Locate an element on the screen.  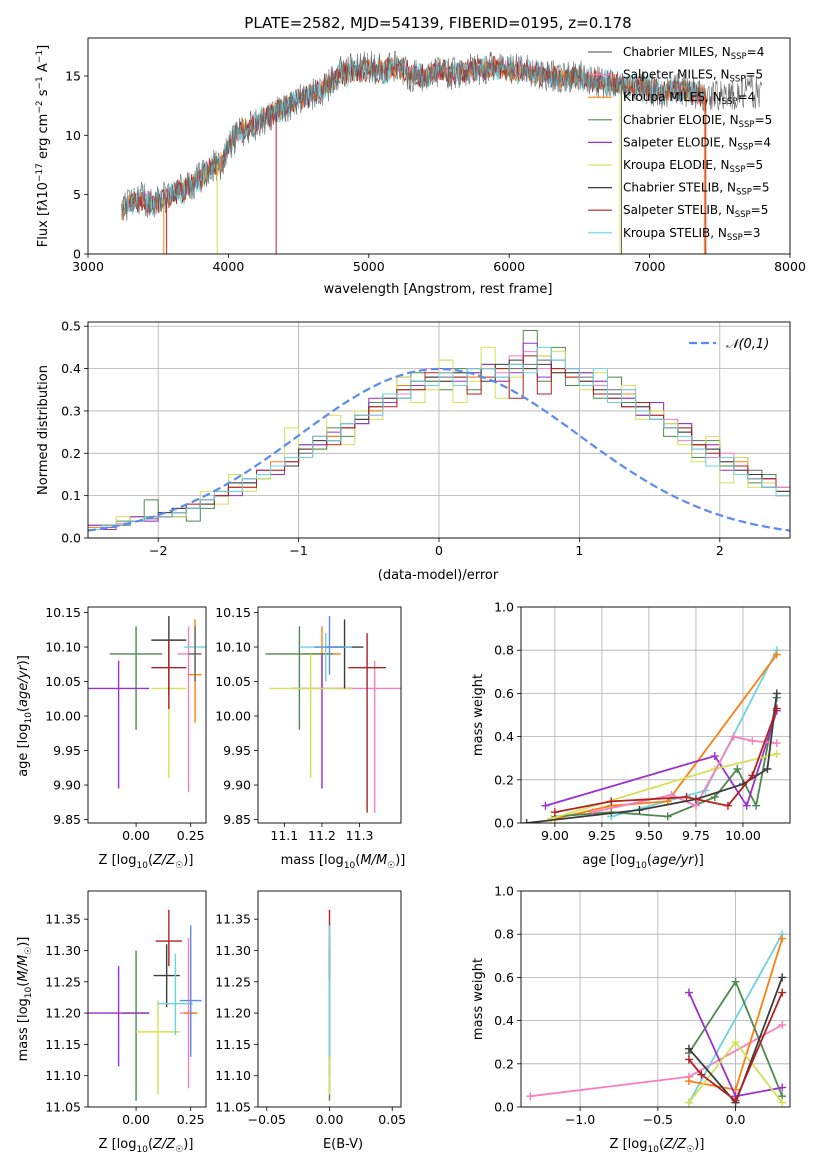
mass_vs_Z-xtick-label: 0.00 is located at coordinates (136, 1119).